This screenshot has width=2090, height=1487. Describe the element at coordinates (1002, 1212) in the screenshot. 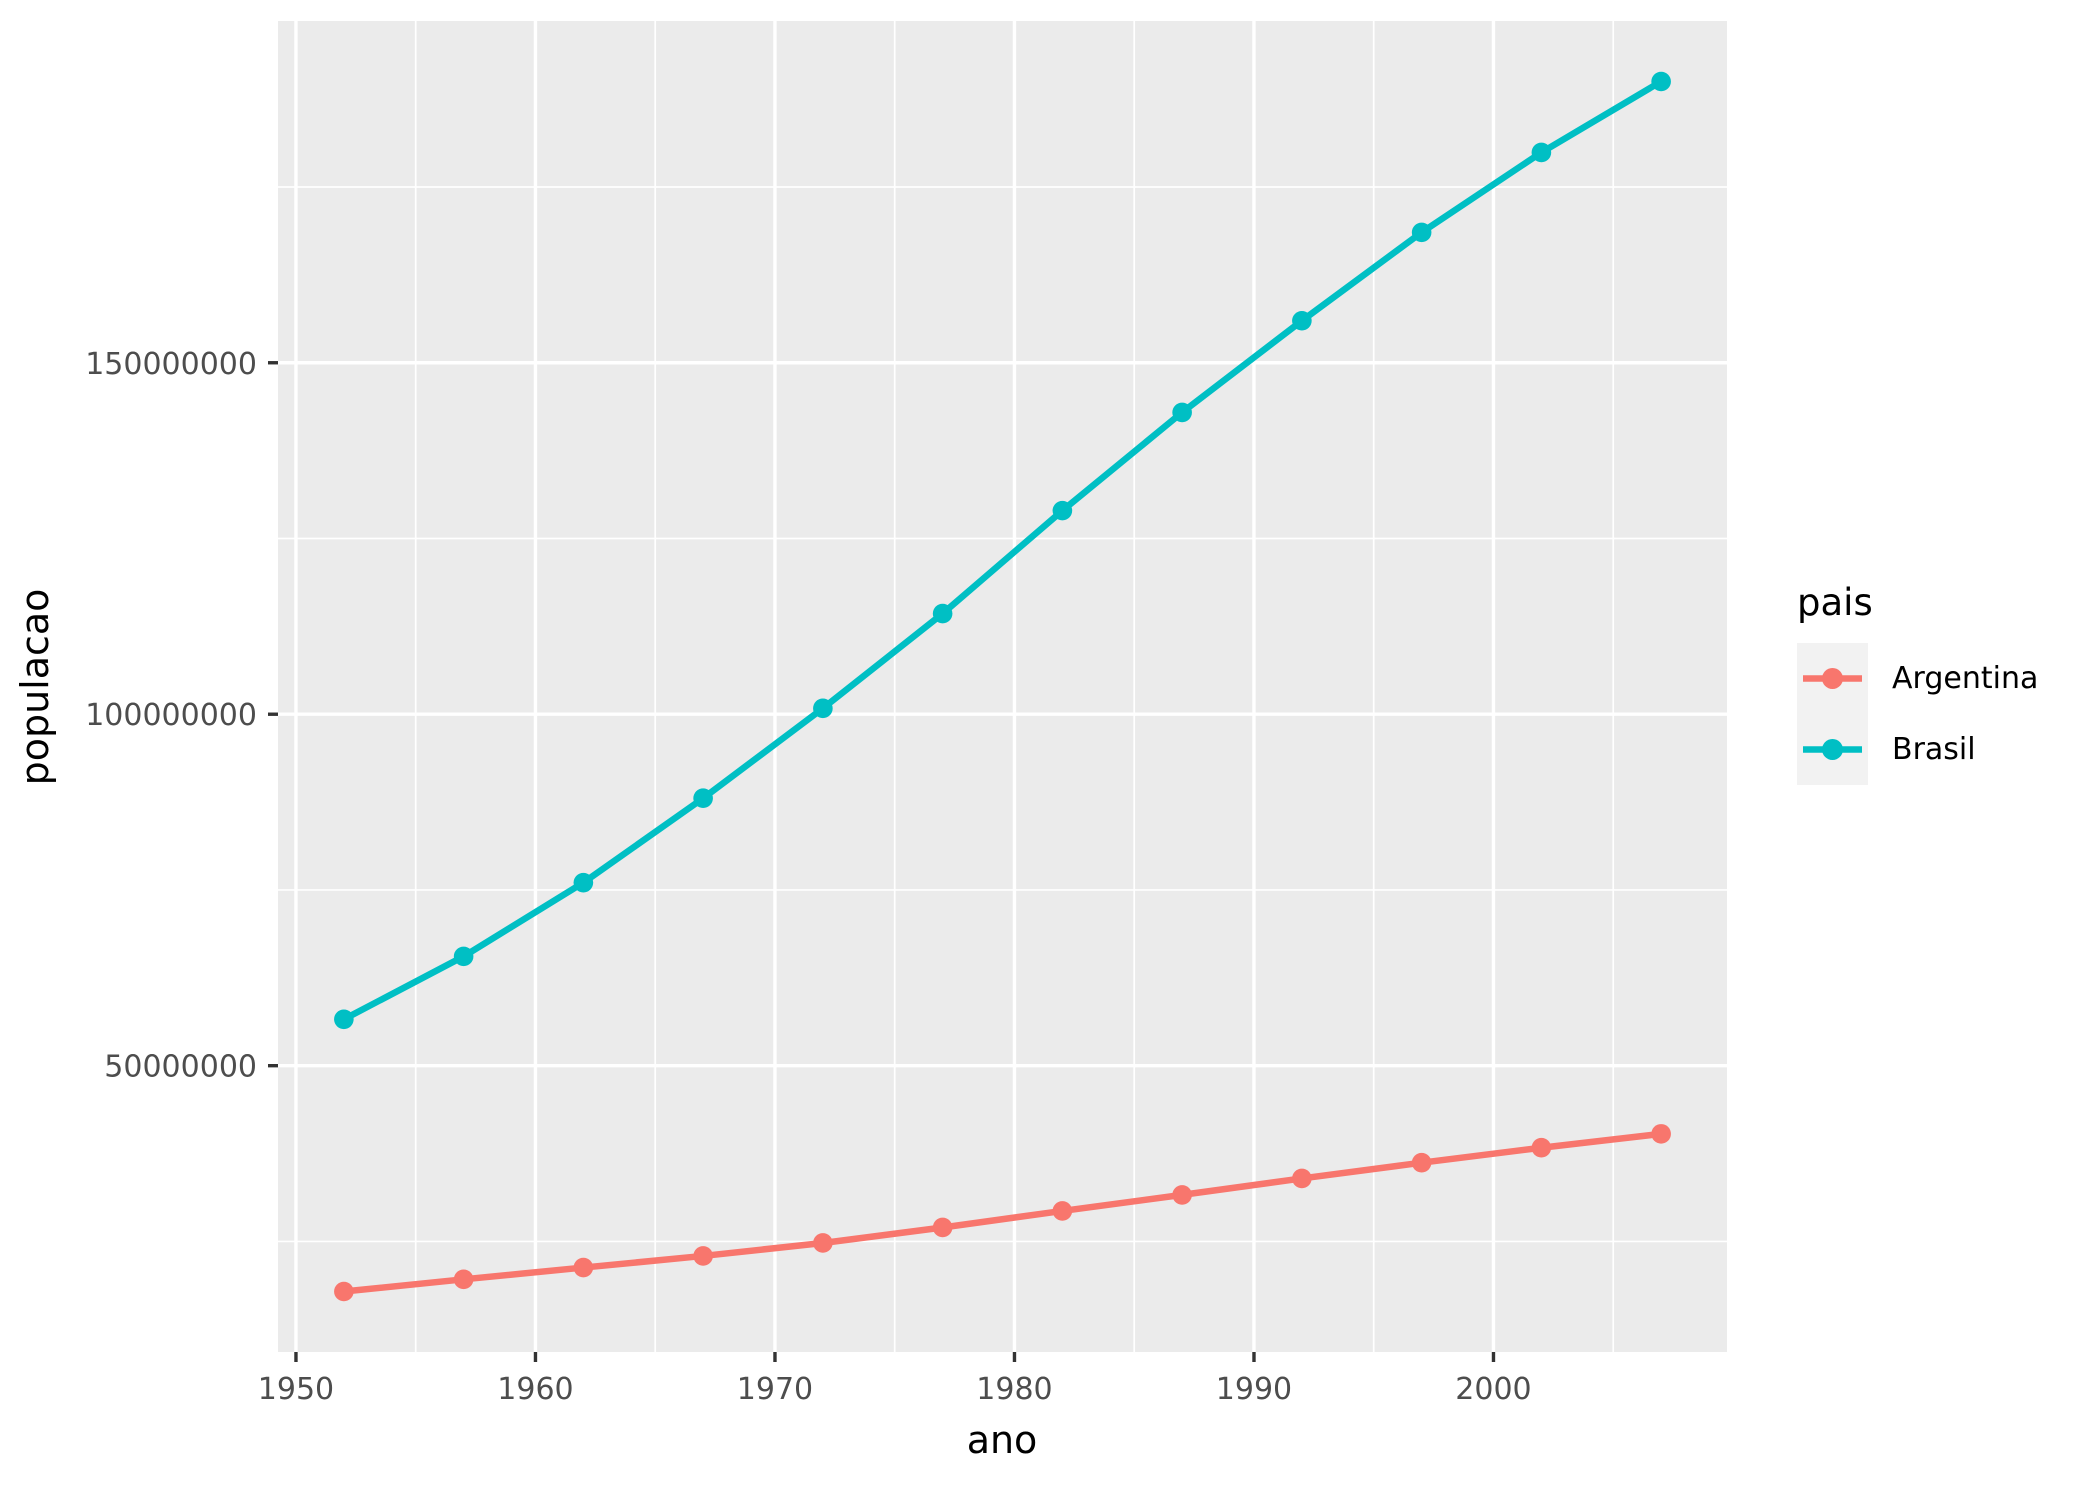

I see `line-argentina` at that location.